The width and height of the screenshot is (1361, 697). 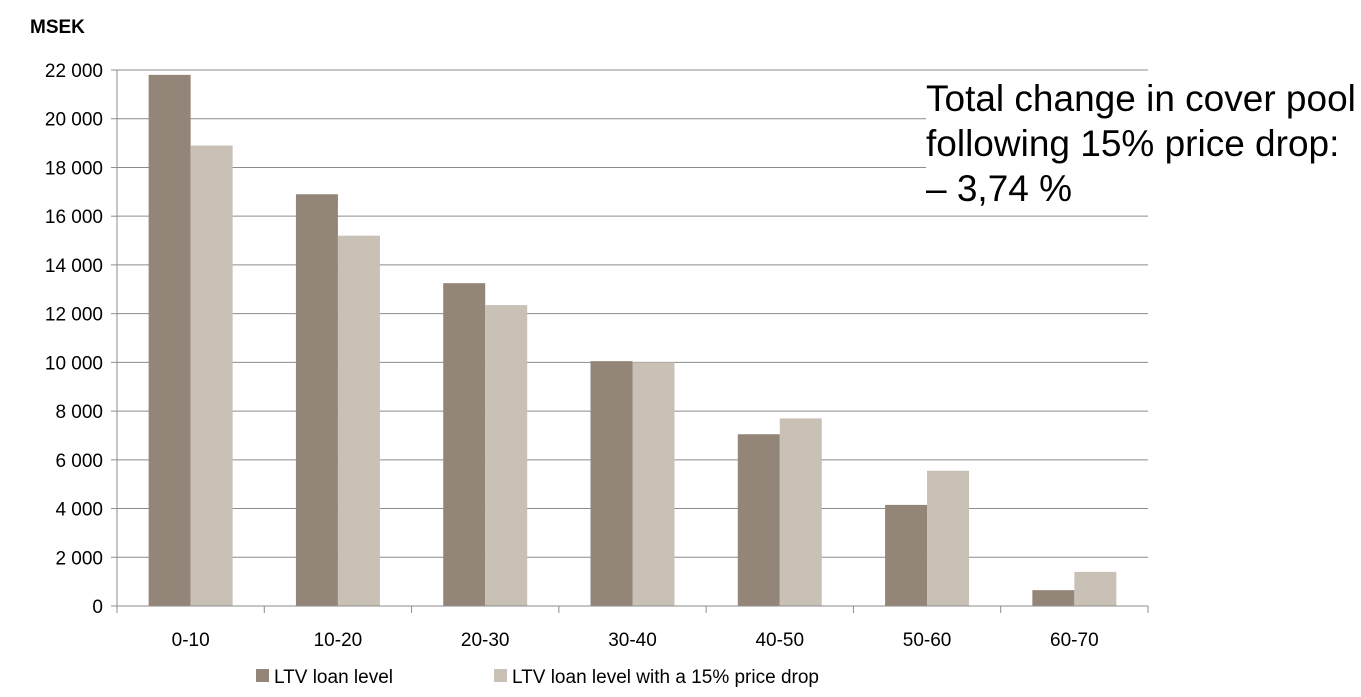 What do you see at coordinates (57, 27) in the screenshot?
I see `y-axis-unit-label: MSEK` at bounding box center [57, 27].